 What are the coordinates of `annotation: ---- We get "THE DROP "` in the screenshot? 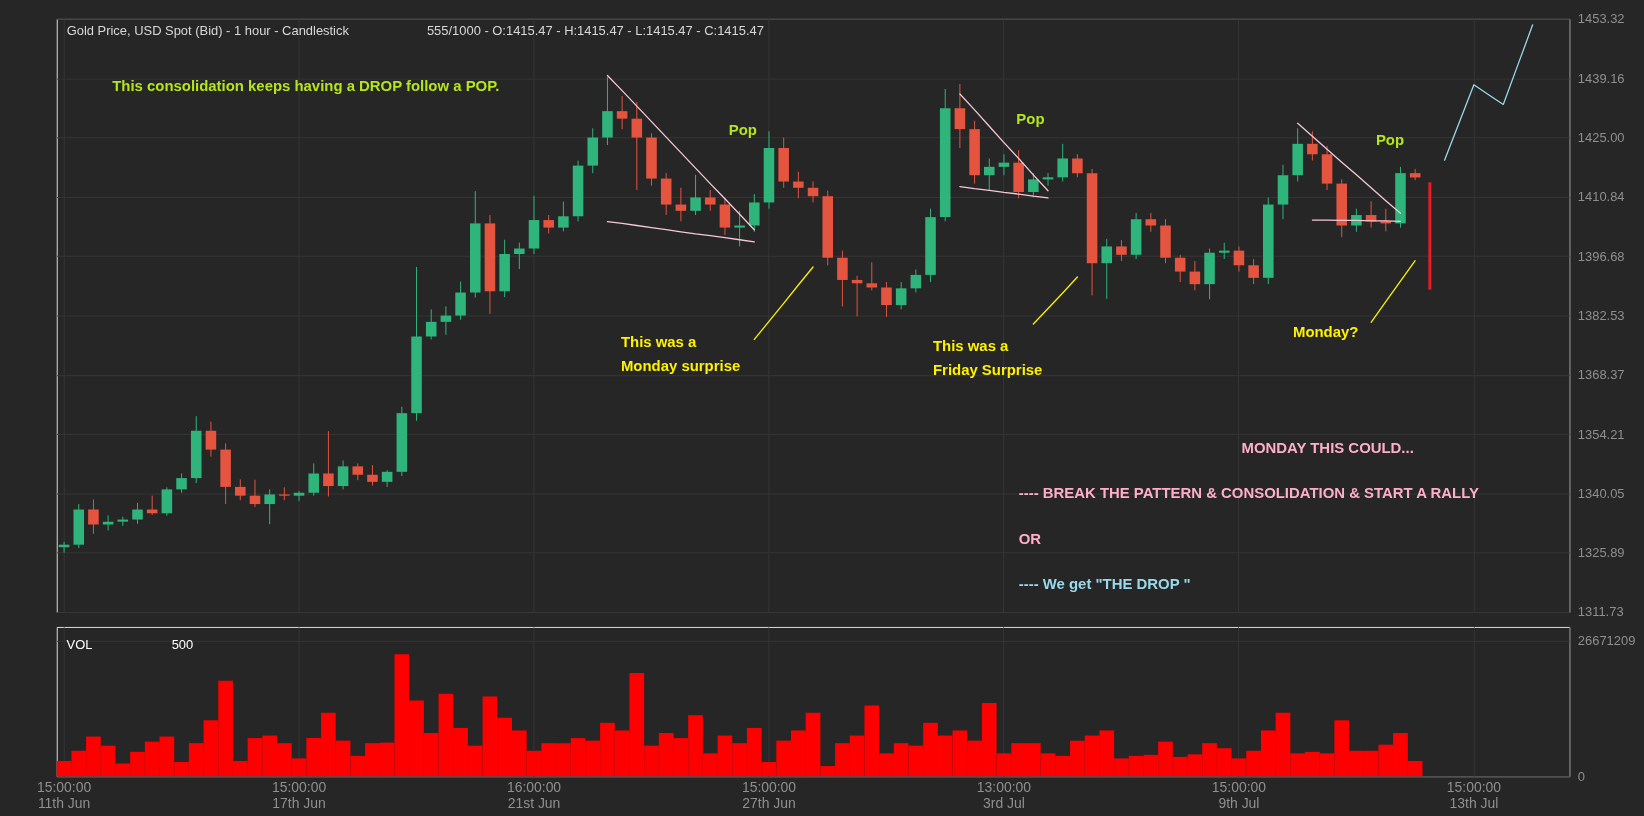 It's located at (1104, 584).